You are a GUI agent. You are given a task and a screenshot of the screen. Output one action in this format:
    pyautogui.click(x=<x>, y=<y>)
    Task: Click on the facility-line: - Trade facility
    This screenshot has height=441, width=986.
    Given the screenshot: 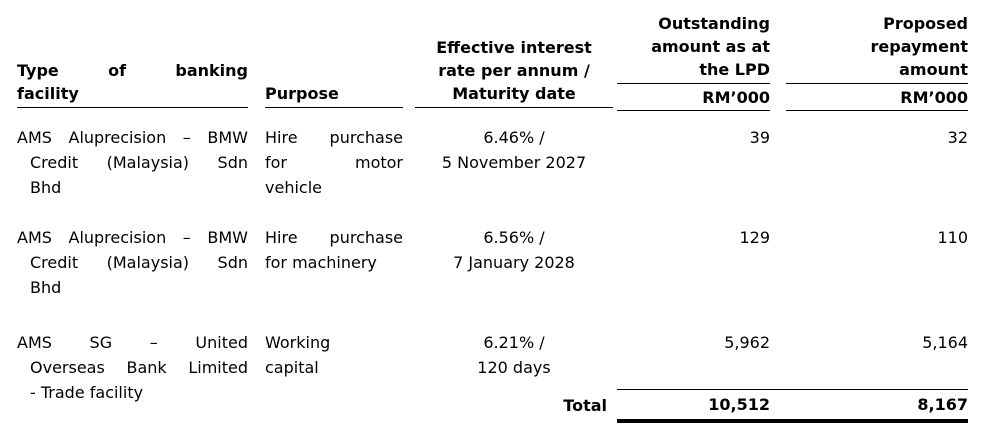 What is the action you would take?
    pyautogui.click(x=87, y=392)
    